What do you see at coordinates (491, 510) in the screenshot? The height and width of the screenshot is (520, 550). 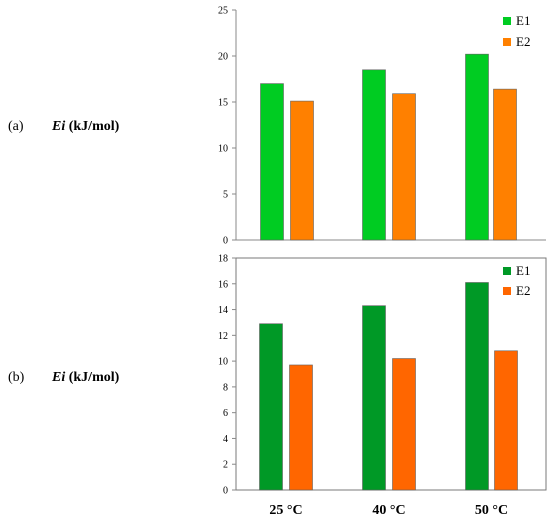 I see `panel-b-category-label: 50 °C` at bounding box center [491, 510].